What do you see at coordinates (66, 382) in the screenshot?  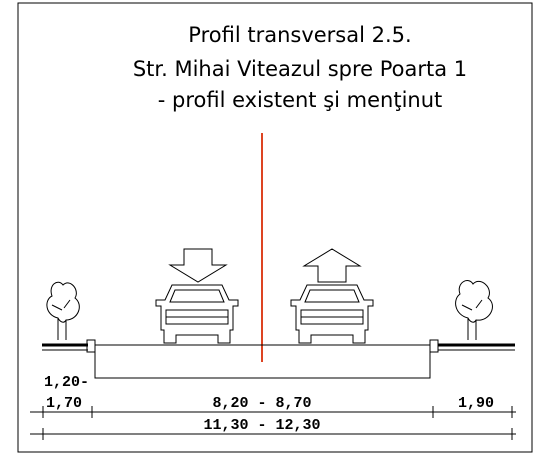 I see `dimension-label: 1,20-` at bounding box center [66, 382].